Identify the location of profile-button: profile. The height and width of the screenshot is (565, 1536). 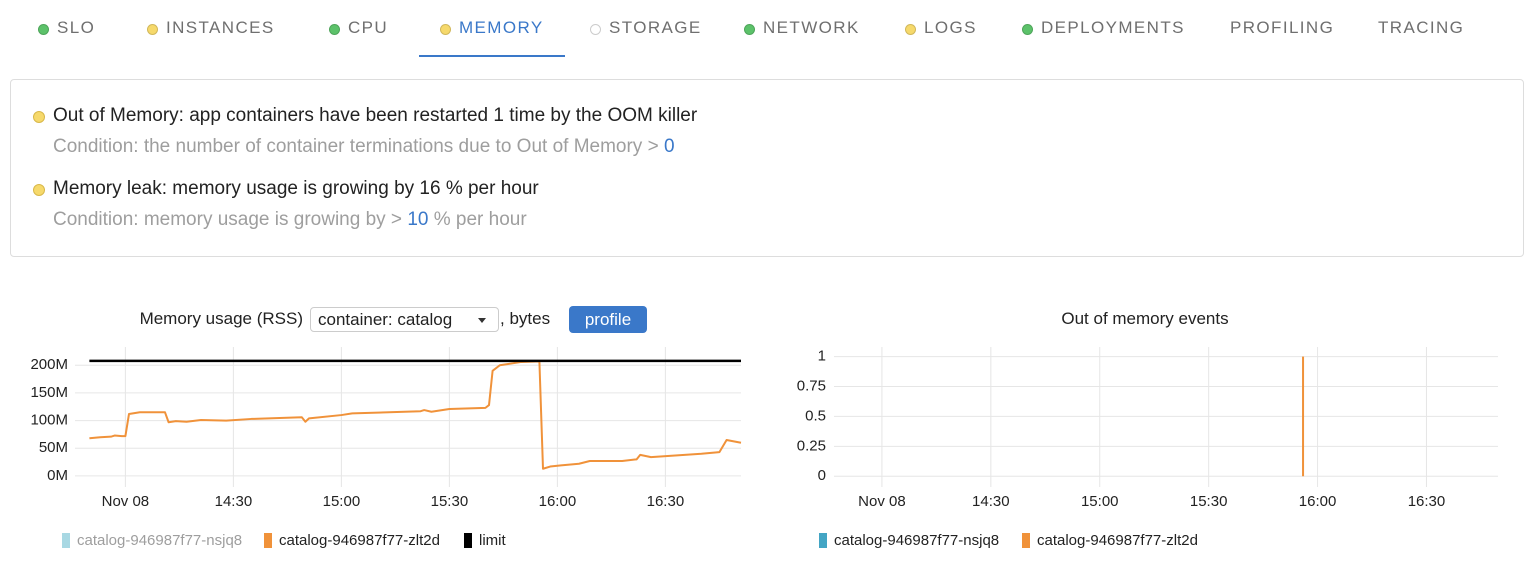
(608, 319).